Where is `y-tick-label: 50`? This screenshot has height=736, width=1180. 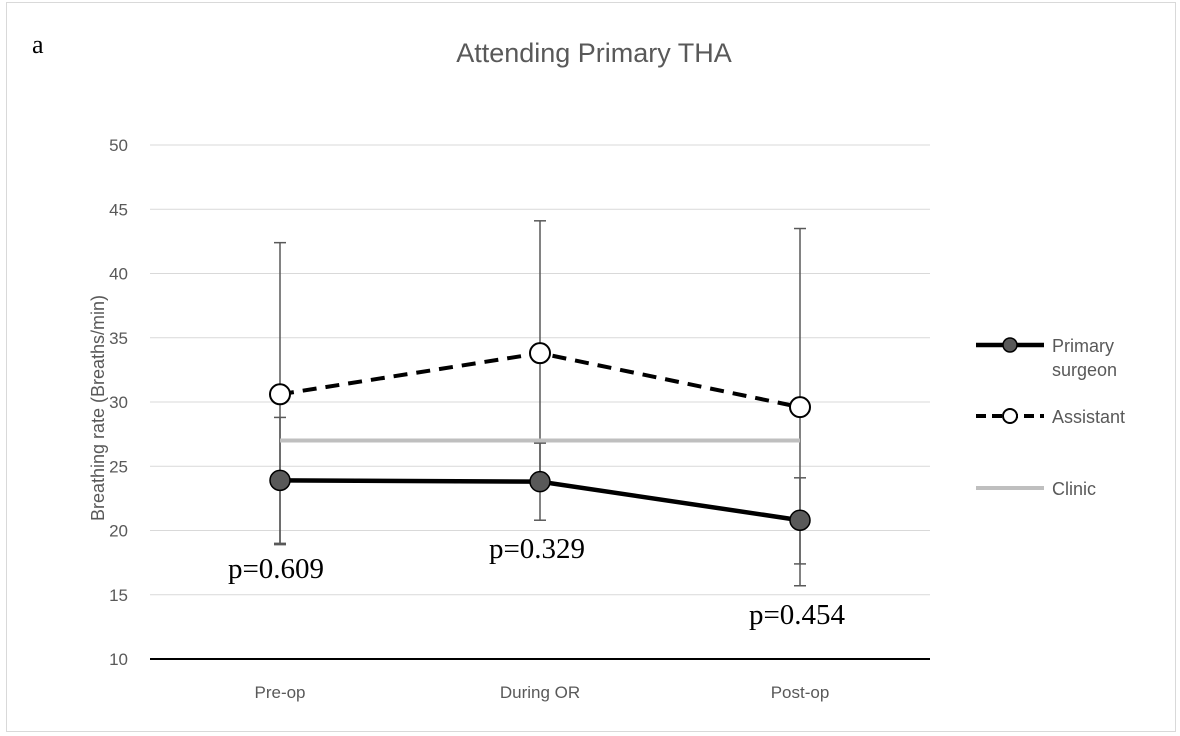
y-tick-label: 50 is located at coordinates (118, 145).